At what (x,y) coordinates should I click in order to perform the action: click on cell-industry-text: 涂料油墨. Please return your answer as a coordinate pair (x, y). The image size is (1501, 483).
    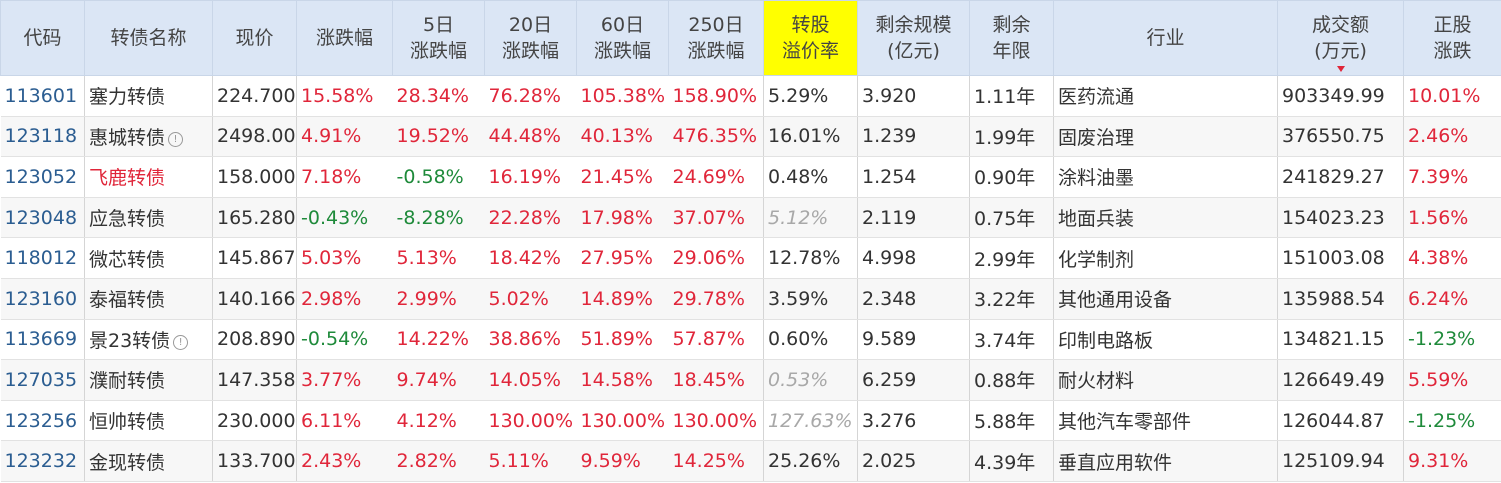
    Looking at the image, I should click on (1096, 178).